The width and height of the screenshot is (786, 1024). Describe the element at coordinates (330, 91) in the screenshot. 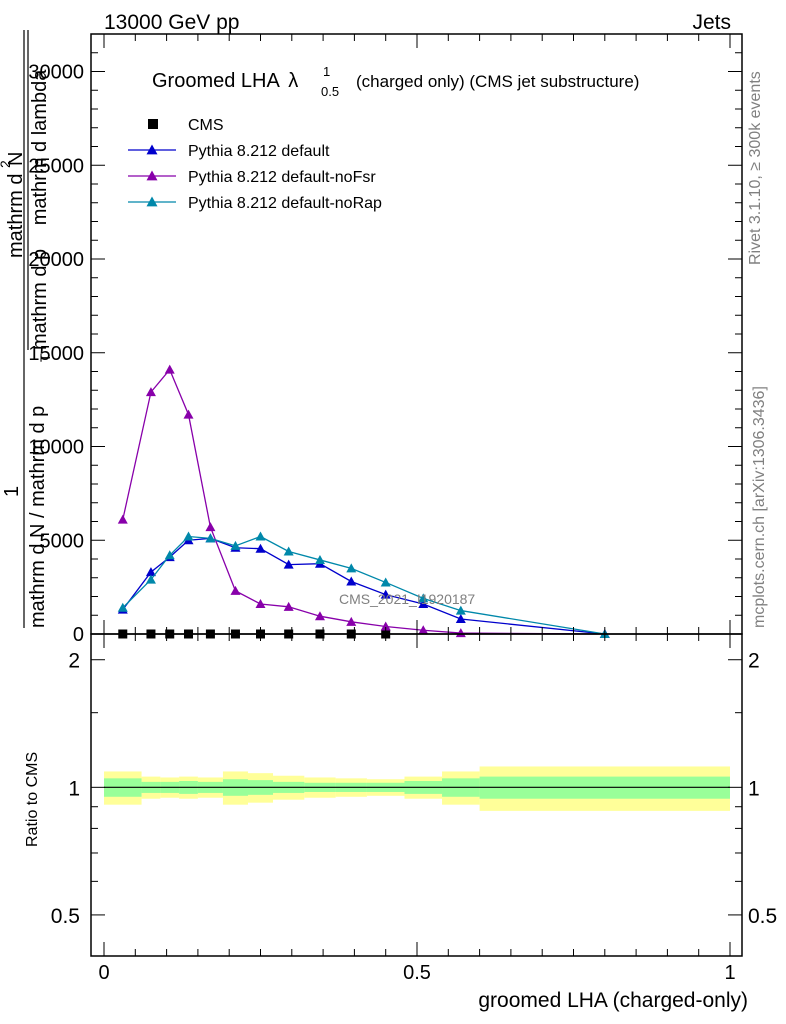

I see `plot-title-sub: 0.5` at that location.